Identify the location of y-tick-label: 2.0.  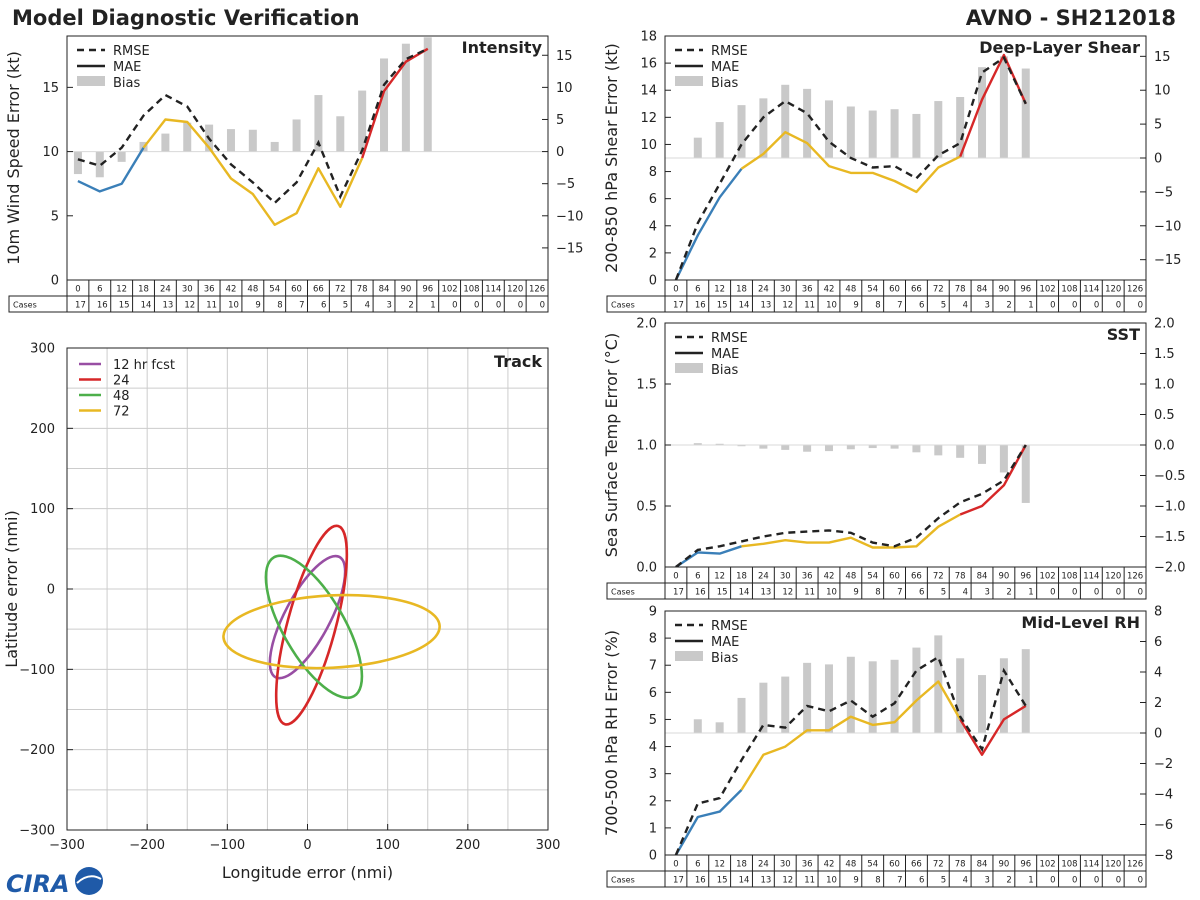
(646, 324).